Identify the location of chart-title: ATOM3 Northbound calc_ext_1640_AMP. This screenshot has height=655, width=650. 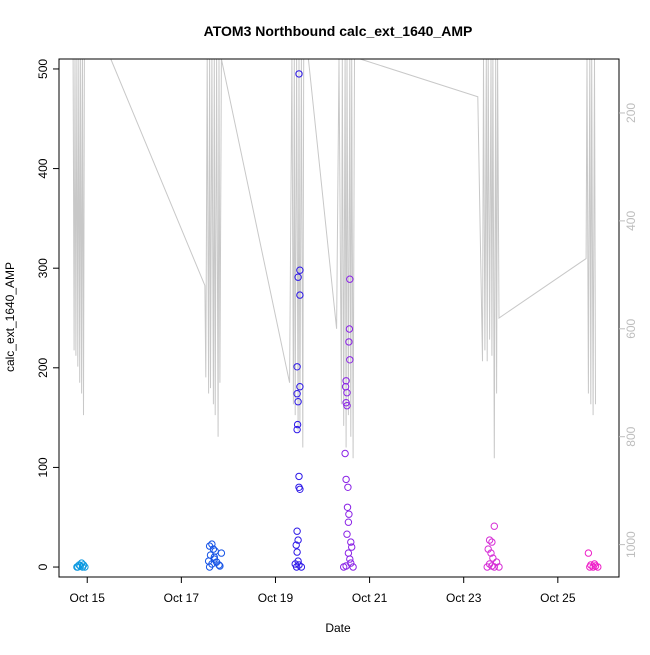
(338, 31).